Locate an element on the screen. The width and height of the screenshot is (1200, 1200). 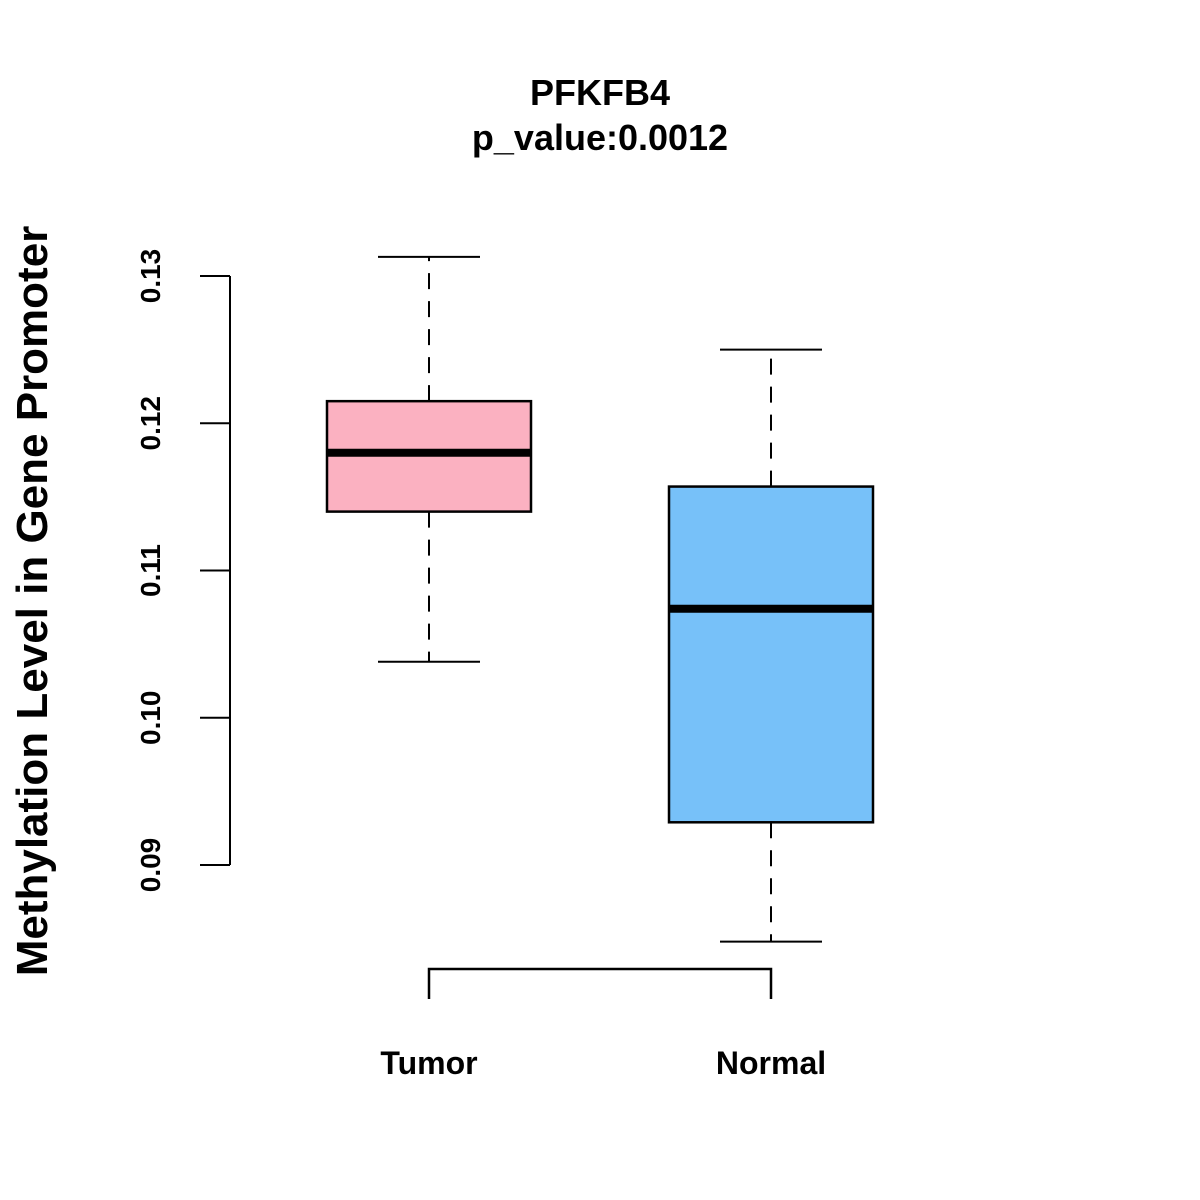
y-tick-label: 0.11 is located at coordinates (150, 570).